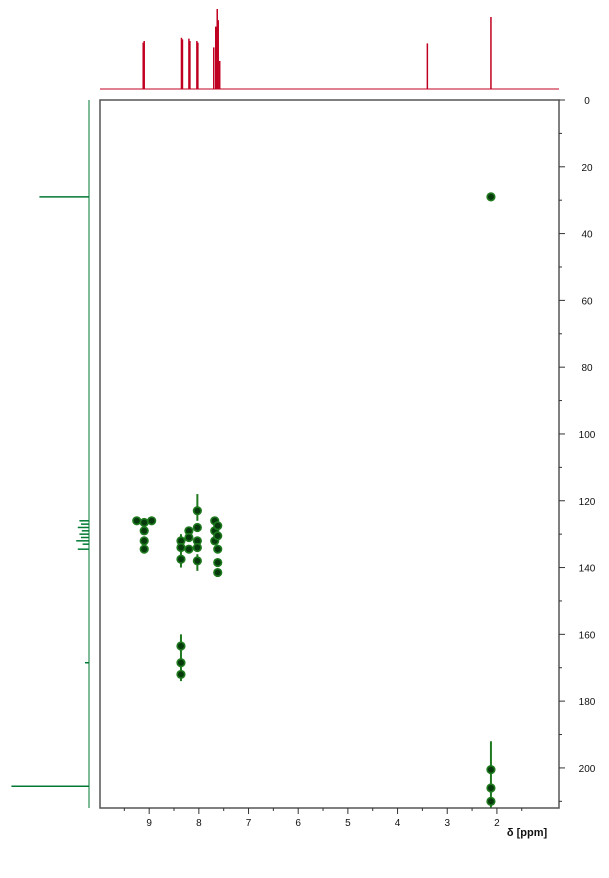 This screenshot has width=609, height=878. Describe the element at coordinates (329, 49) in the screenshot. I see `proton-projection-spectrum` at that location.